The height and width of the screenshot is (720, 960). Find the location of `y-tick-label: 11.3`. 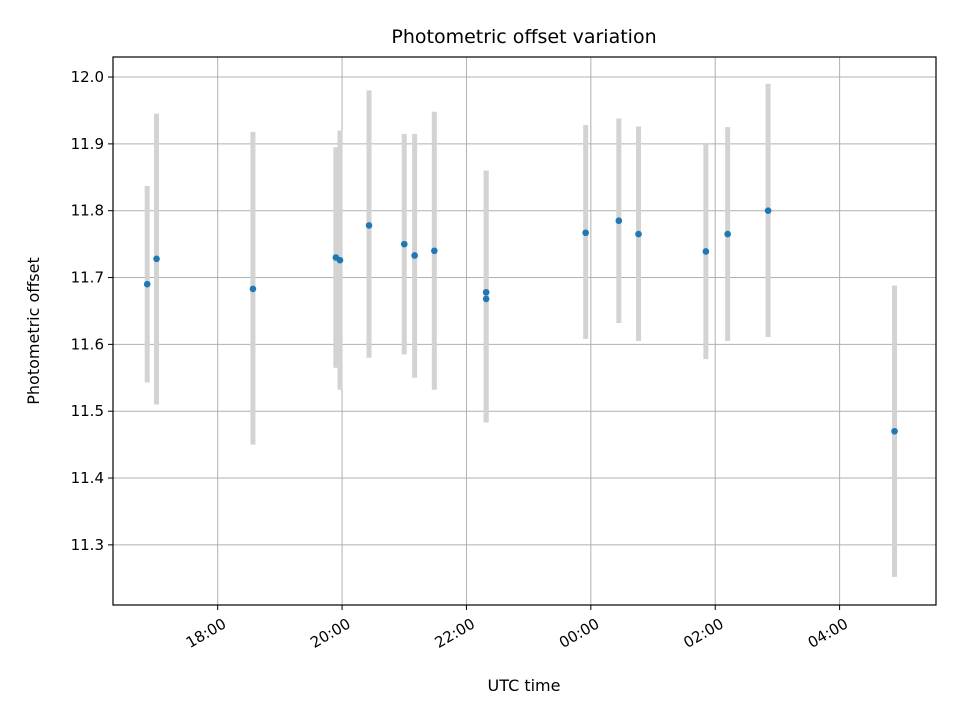

y-tick-label: 11.3 is located at coordinates (87, 545).